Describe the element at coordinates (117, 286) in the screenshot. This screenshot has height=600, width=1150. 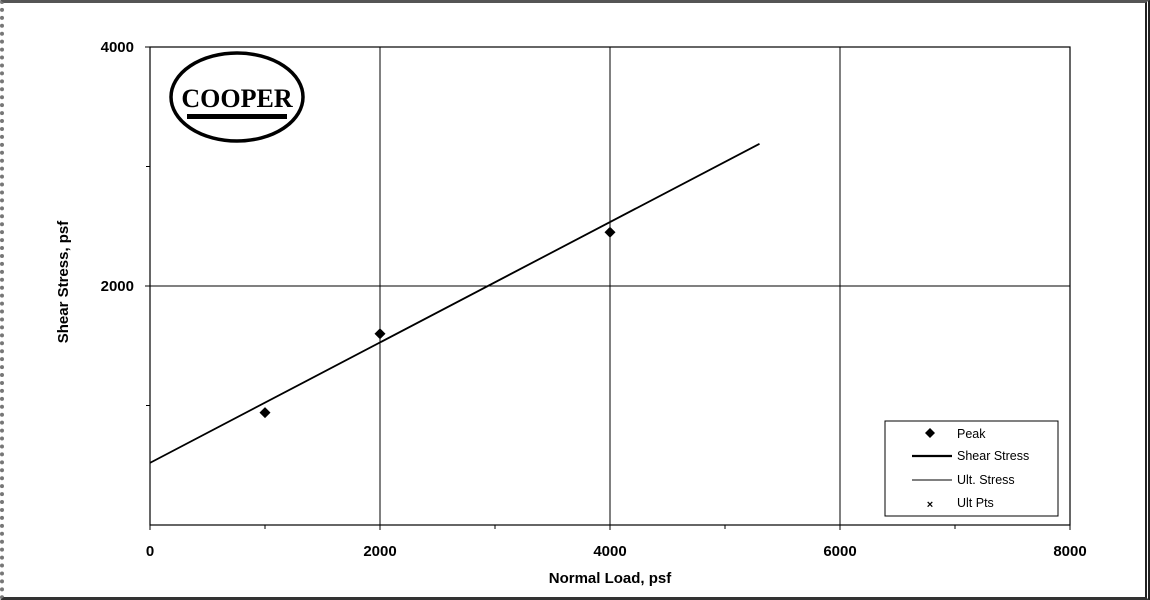
I see `y-tick-label: 2000` at that location.